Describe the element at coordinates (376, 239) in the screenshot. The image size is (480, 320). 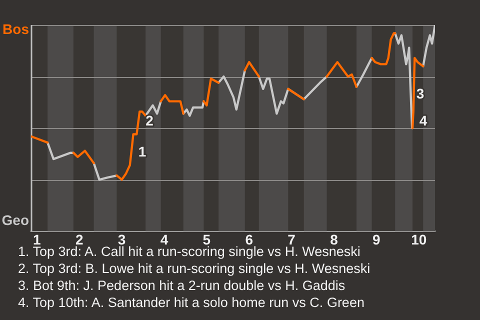
I see `x-tick-label: 9` at that location.